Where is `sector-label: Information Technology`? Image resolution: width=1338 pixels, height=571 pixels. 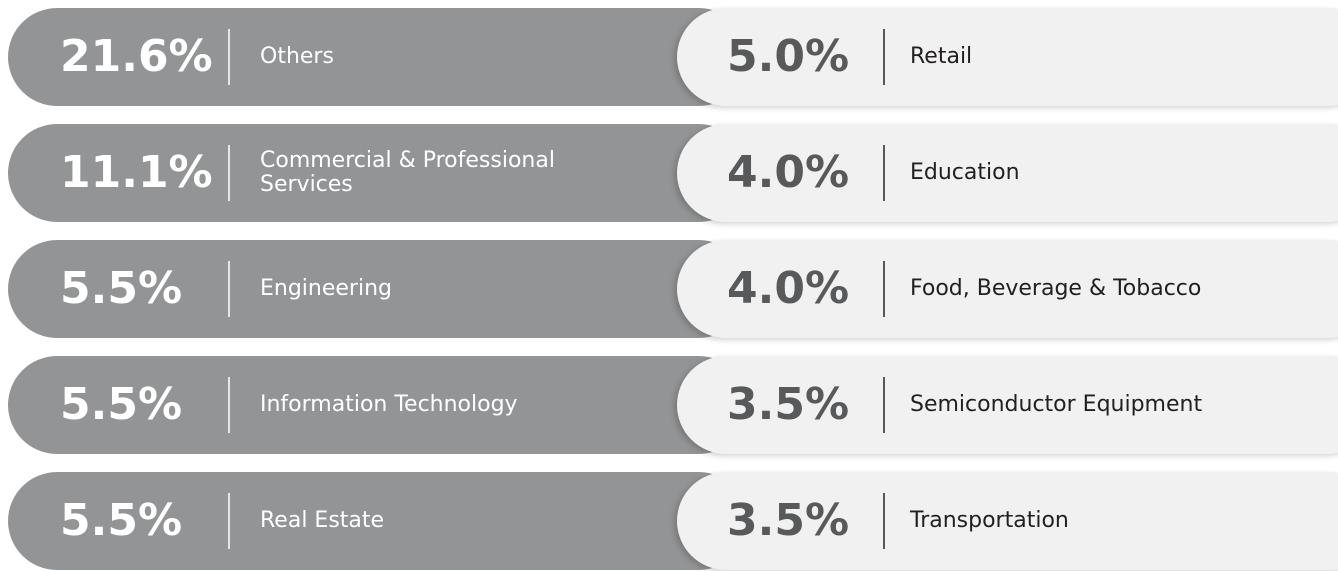
sector-label: Information Technology is located at coordinates (389, 404).